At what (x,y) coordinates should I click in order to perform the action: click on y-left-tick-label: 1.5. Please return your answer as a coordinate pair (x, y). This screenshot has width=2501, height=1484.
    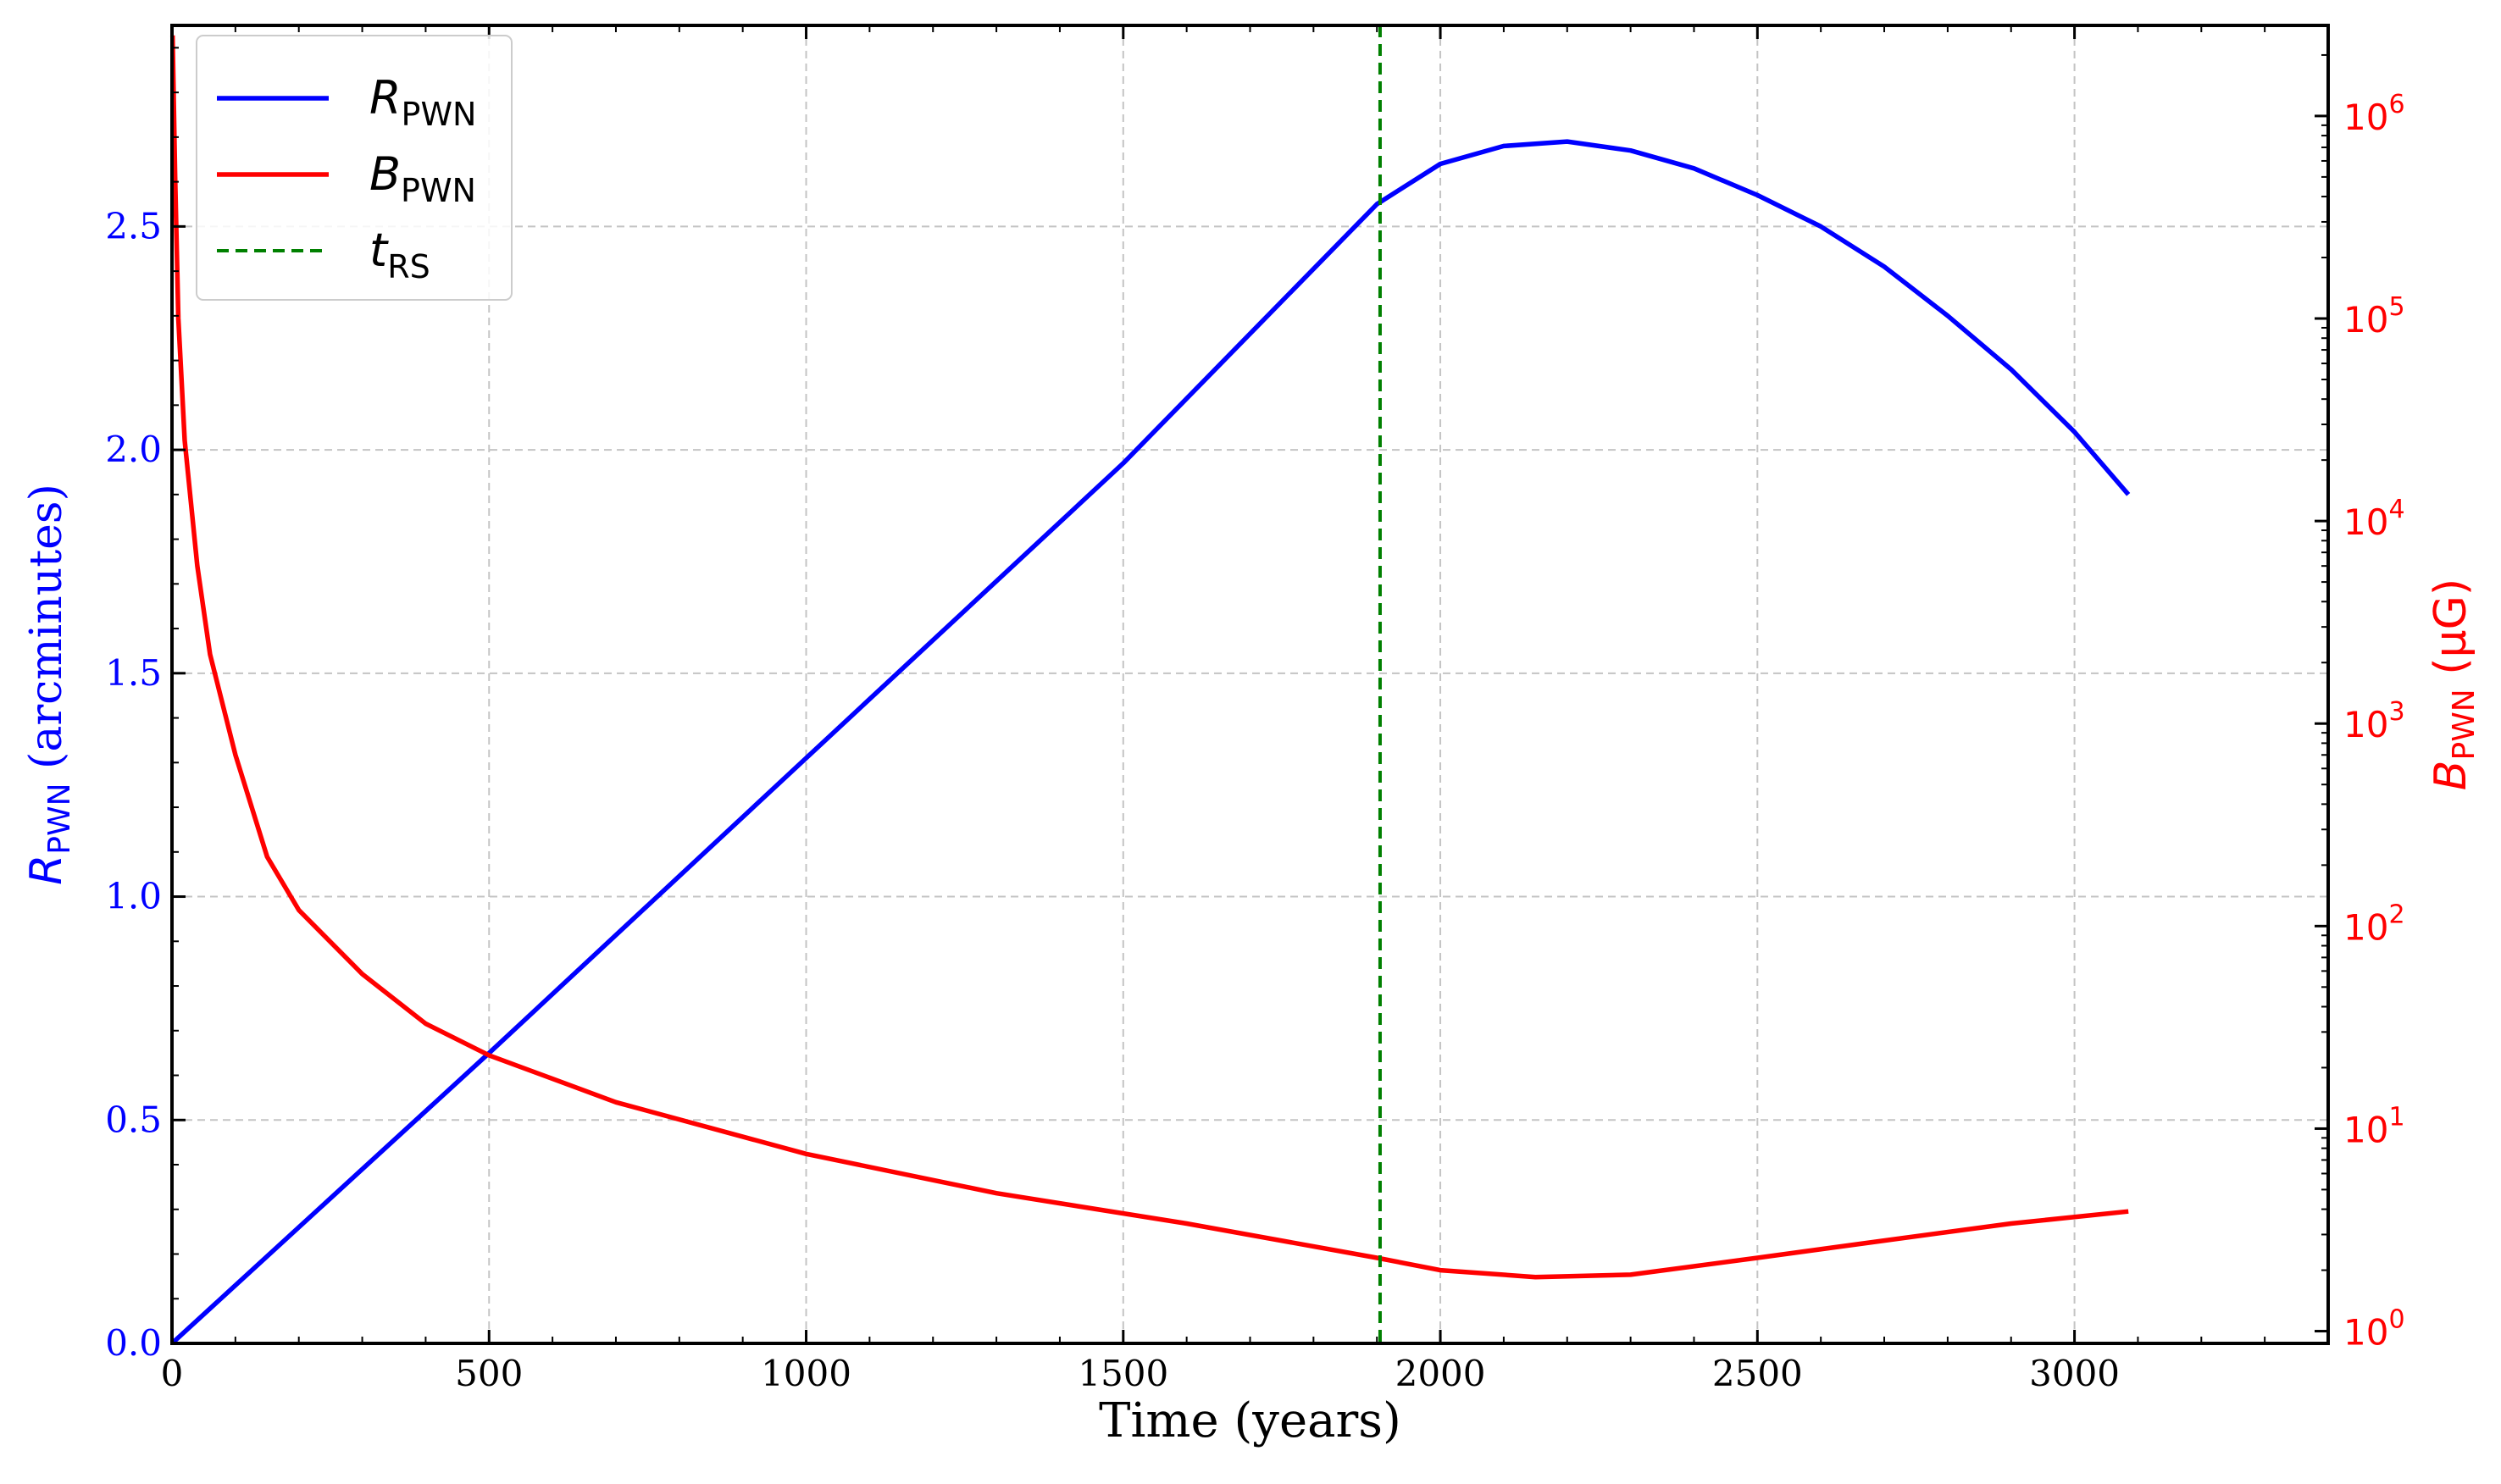
    Looking at the image, I should click on (133, 673).